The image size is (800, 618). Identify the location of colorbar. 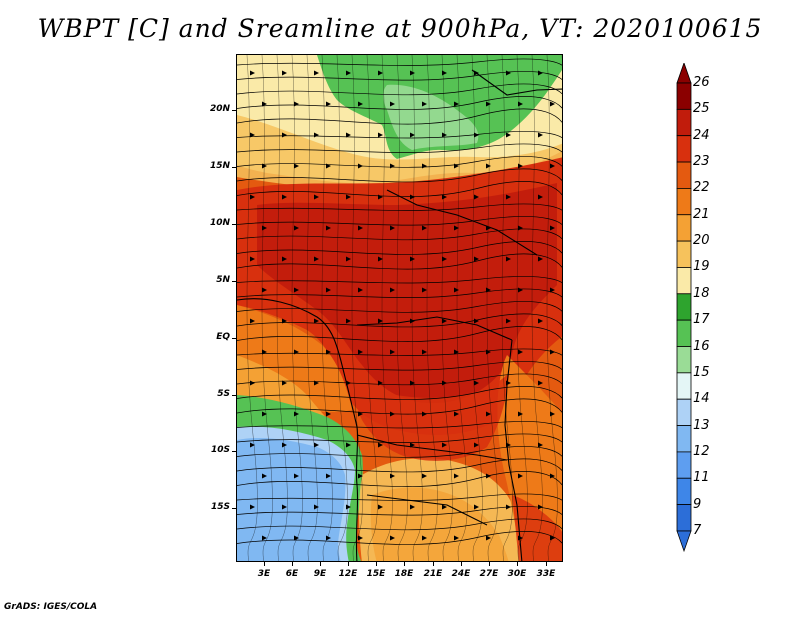
(684, 308).